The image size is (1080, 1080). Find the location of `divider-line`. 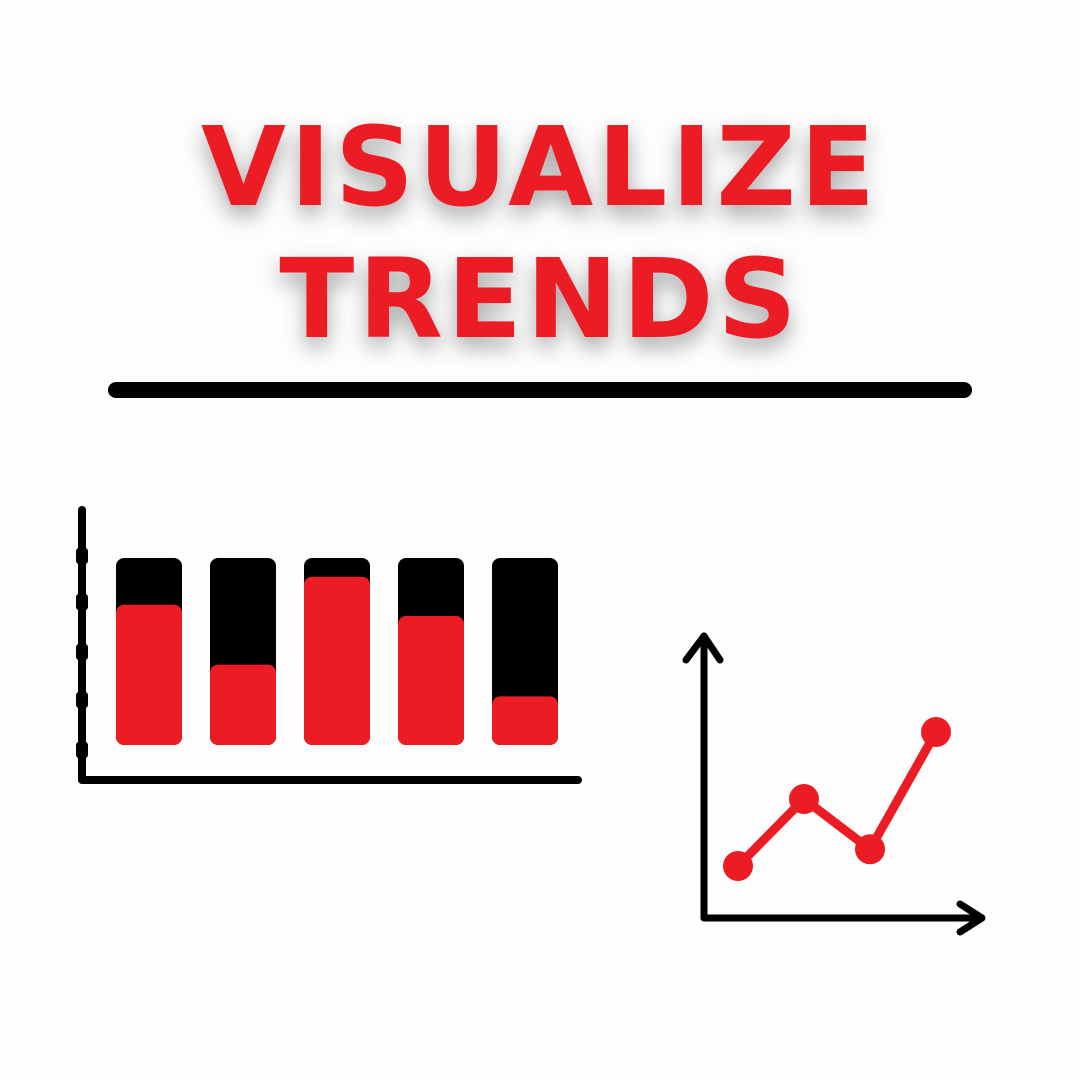

divider-line is located at coordinates (540, 390).